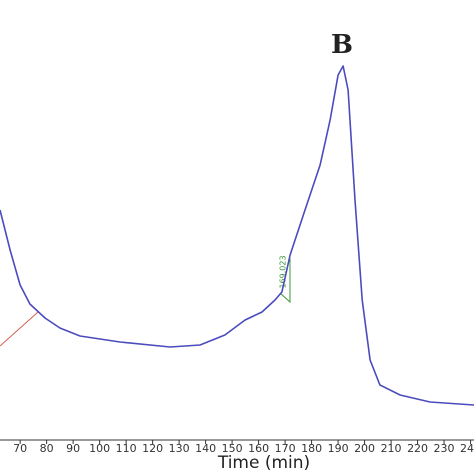 The width and height of the screenshot is (474, 474). I want to click on x-tick-label: 220, so click(417, 448).